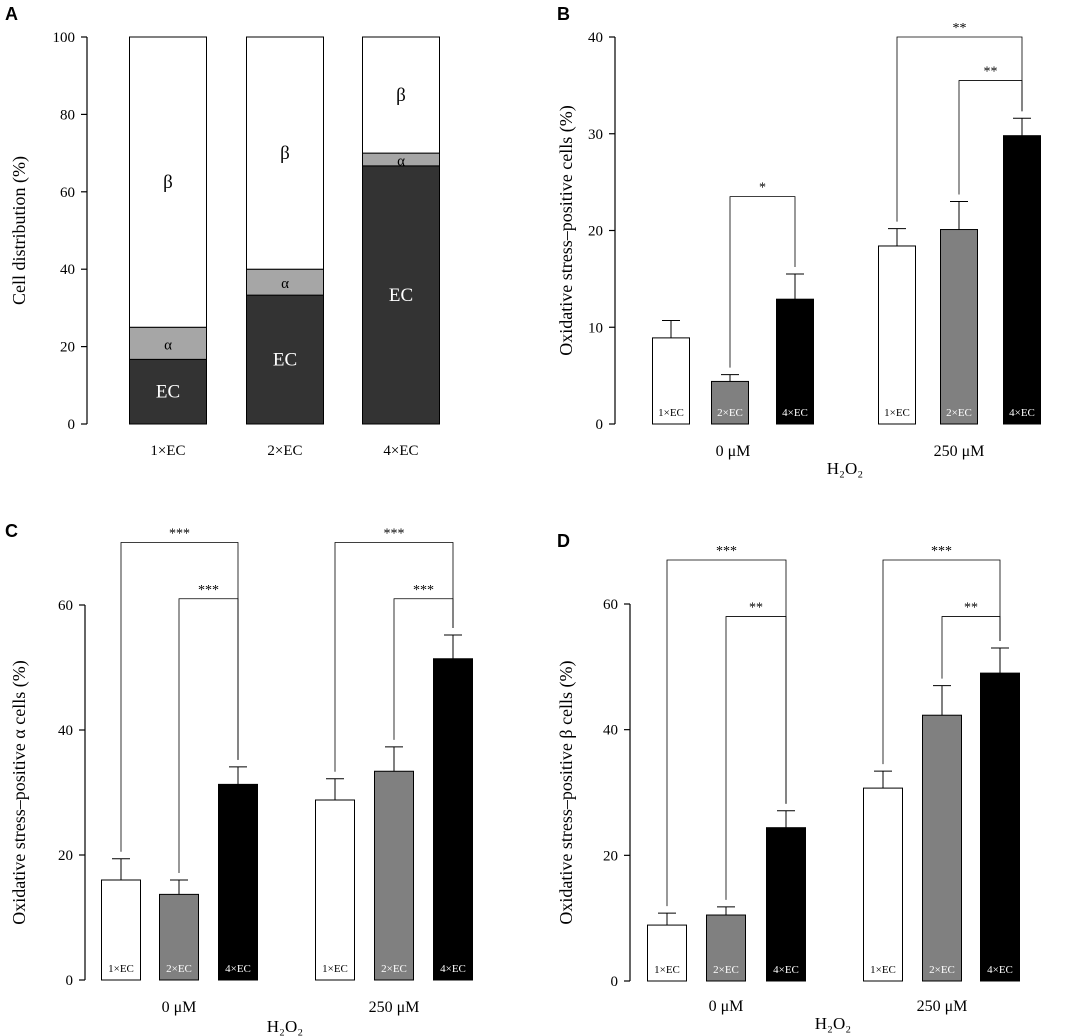 This screenshot has height=1036, width=1065. Describe the element at coordinates (11, 531) in the screenshot. I see `panel-letter: C` at that location.